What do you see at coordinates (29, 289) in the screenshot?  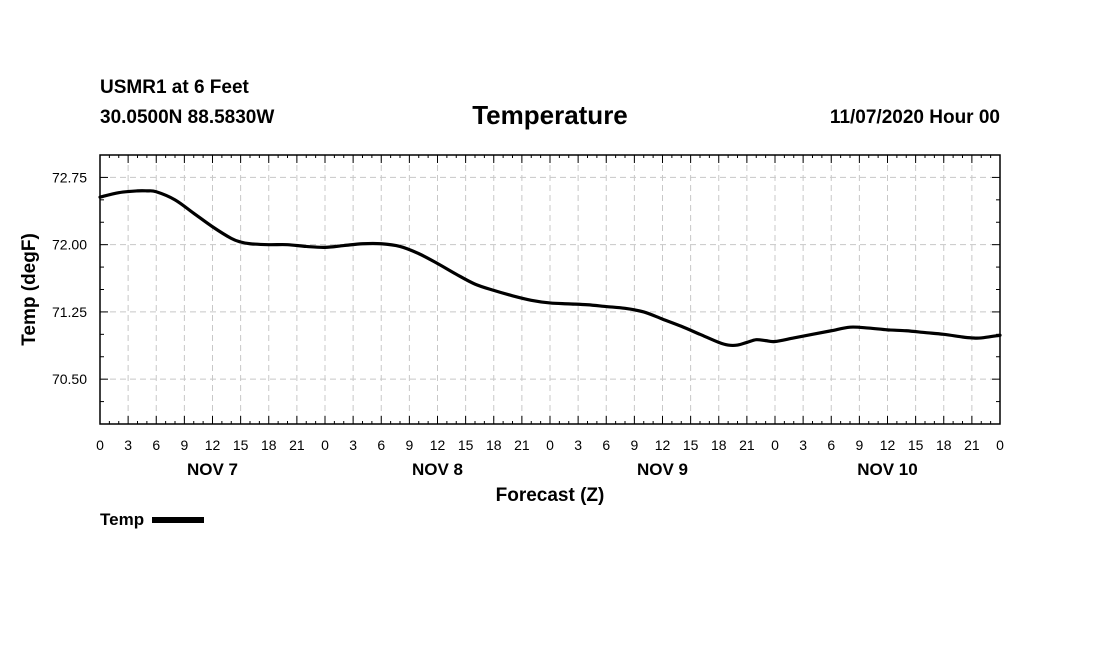 I see `y-axis-title: Temp (degF)` at bounding box center [29, 289].